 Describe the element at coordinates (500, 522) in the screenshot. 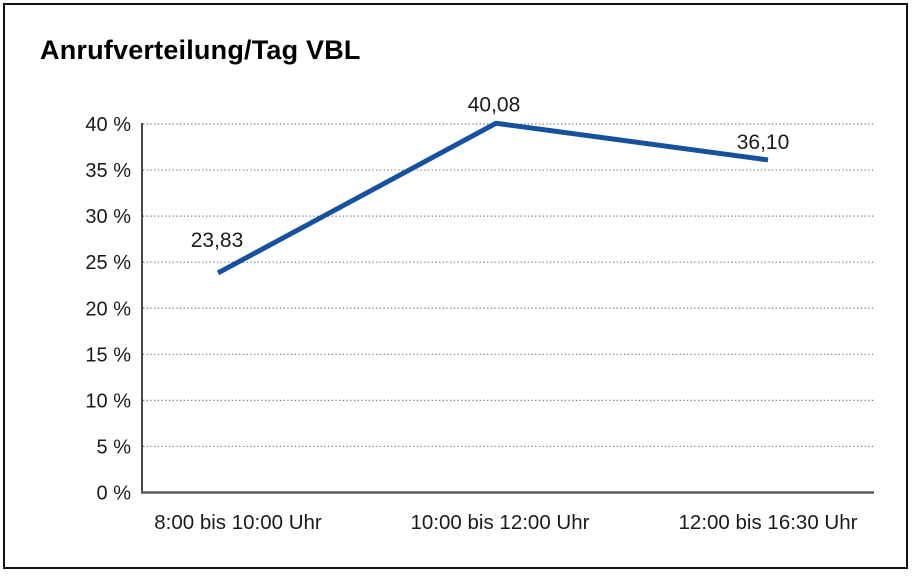

I see `x-category-label: 10:00 bis 12:00 Uhr` at that location.